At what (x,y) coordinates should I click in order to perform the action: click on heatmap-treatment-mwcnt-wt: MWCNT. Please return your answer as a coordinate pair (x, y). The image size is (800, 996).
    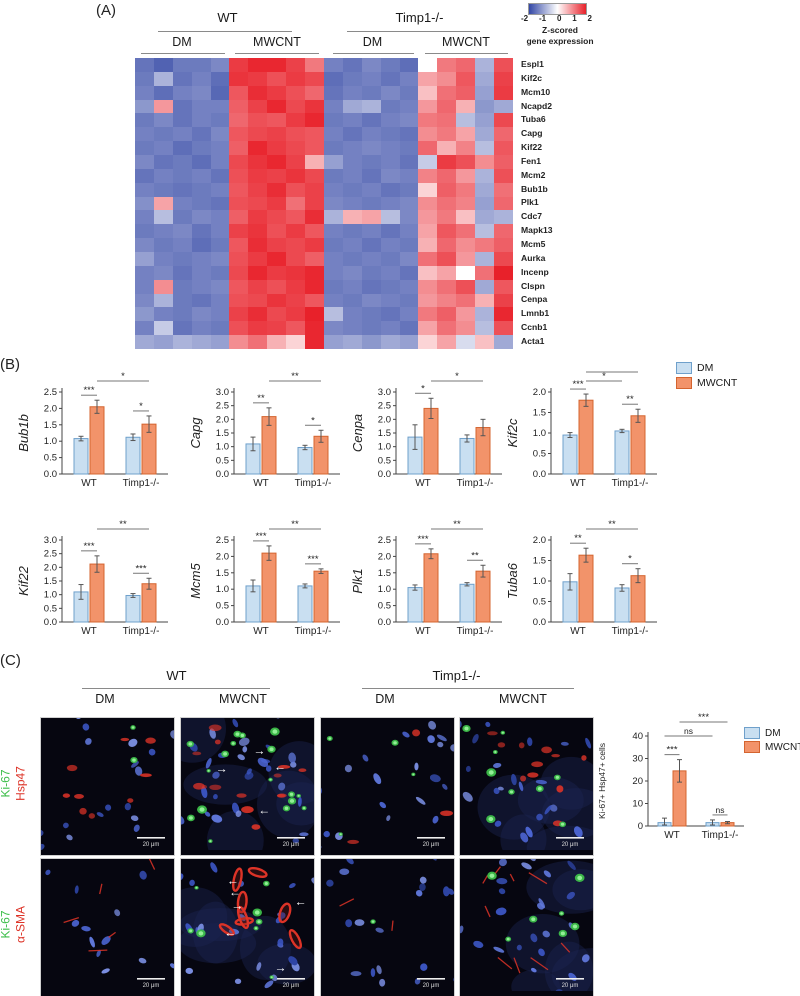
    Looking at the image, I should click on (277, 42).